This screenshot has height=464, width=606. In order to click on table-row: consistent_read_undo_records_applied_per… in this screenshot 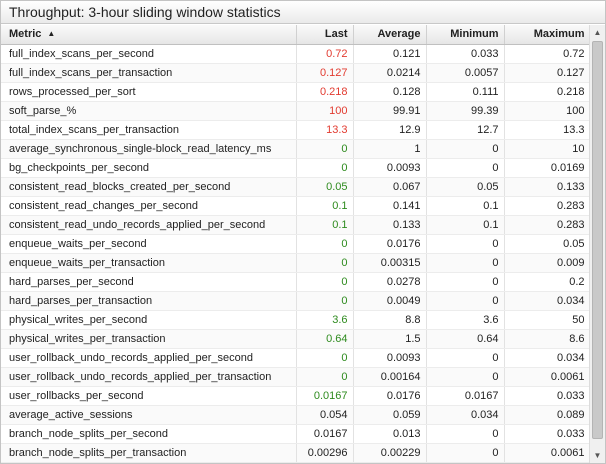, I will do `click(295, 225)`.